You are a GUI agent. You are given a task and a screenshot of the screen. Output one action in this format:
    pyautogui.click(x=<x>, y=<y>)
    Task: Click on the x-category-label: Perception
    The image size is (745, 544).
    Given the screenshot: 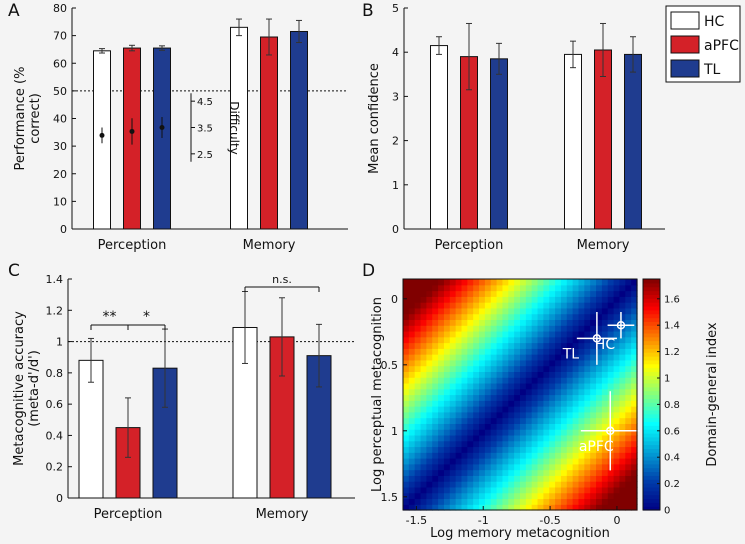 What is the action you would take?
    pyautogui.click(x=128, y=514)
    